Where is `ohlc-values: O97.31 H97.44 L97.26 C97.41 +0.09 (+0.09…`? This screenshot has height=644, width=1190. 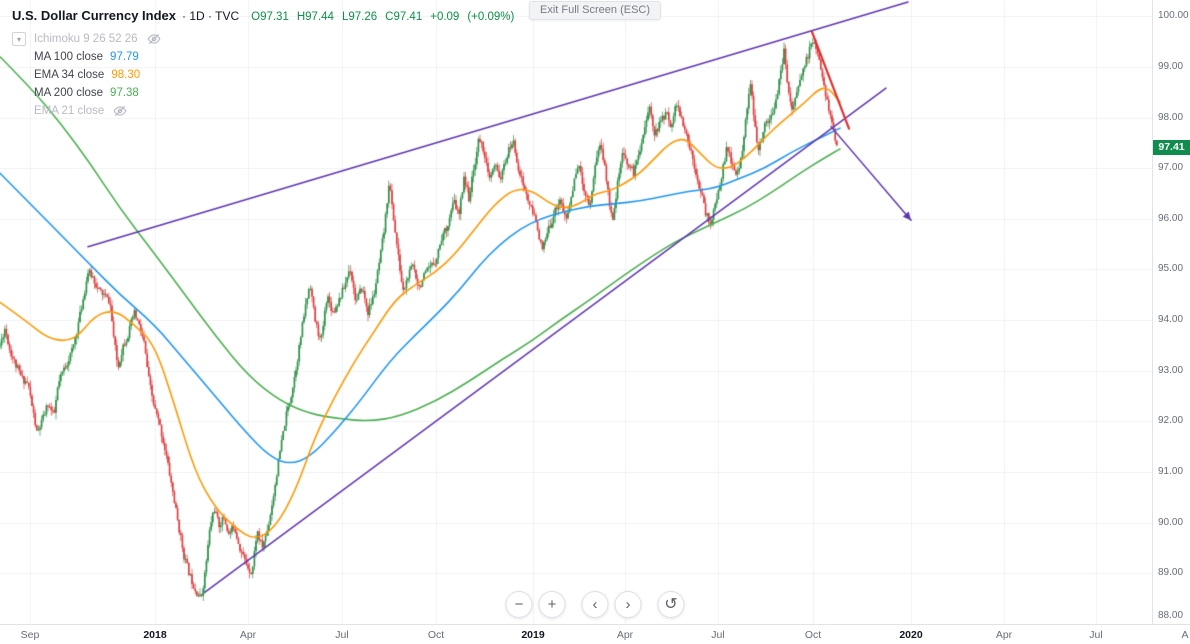
ohlc-values: O97.31 H97.44 L97.26 C97.41 +0.09 (+0.09… is located at coordinates (382, 17).